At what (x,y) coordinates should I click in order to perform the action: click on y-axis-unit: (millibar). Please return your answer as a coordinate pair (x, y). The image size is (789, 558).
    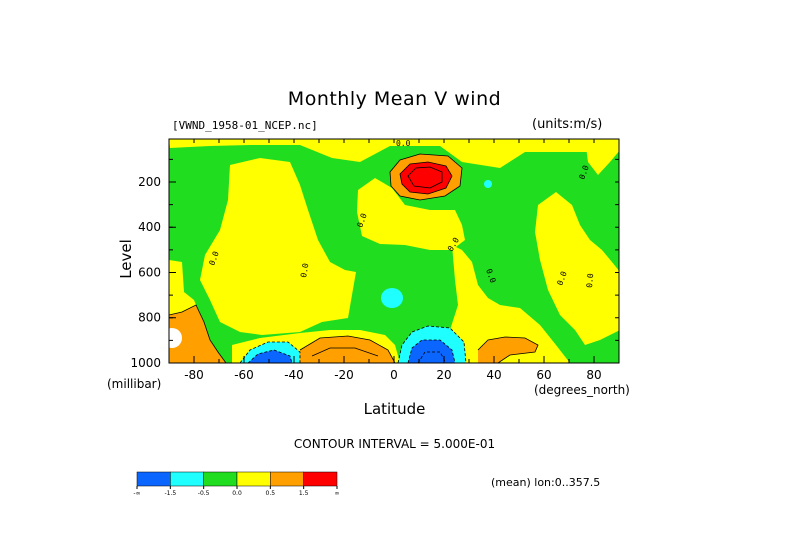
    Looking at the image, I should click on (134, 384).